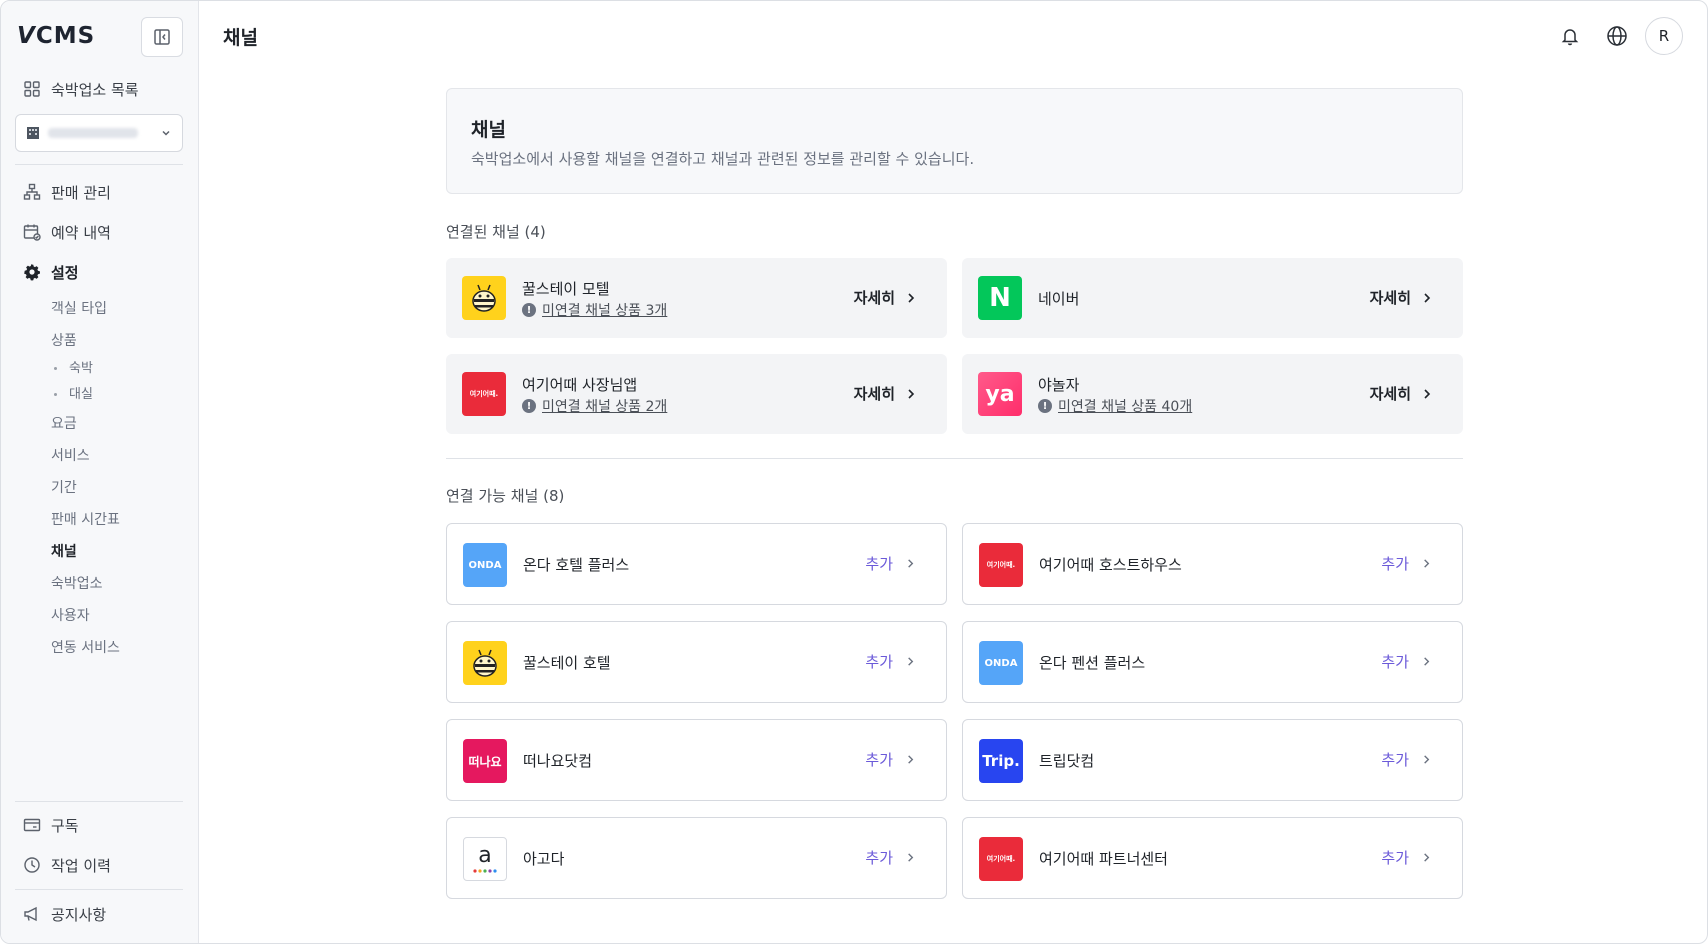 This screenshot has height=944, width=1708. I want to click on ddnayo-logo: 떠나요, so click(485, 761).